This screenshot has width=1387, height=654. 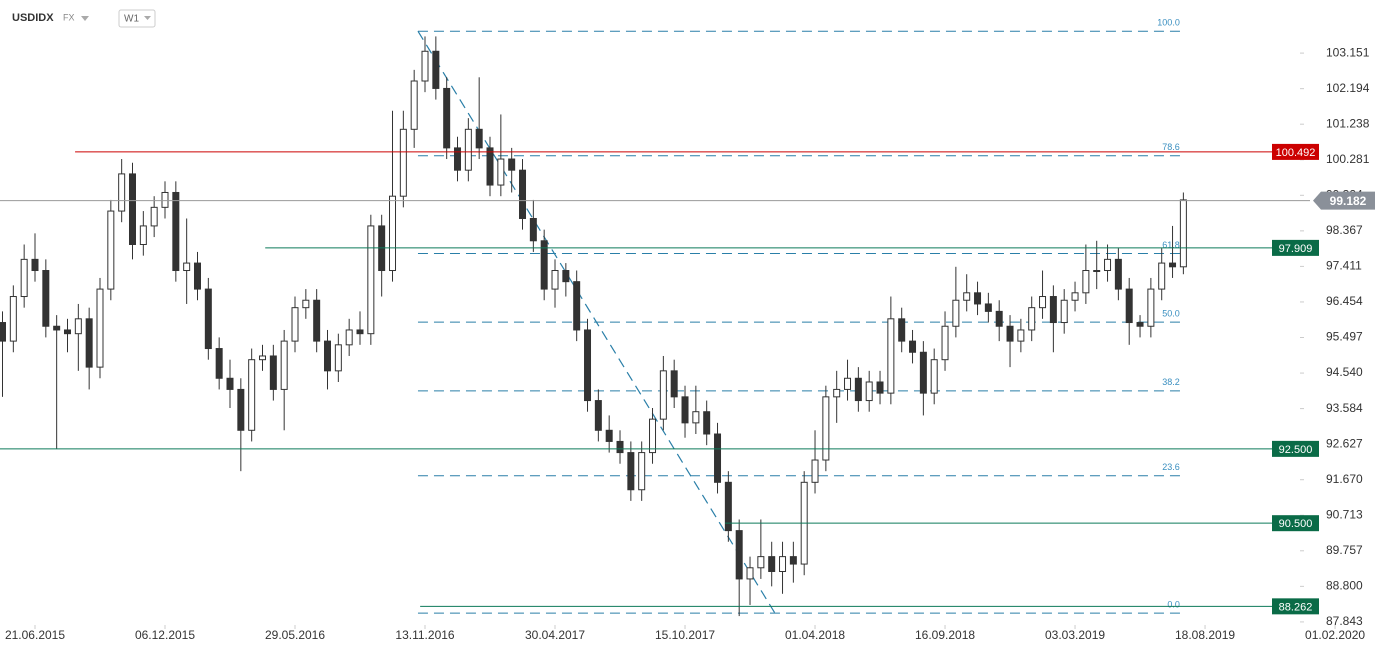 What do you see at coordinates (1344, 586) in the screenshot?
I see `y-tick-label: 88.800` at bounding box center [1344, 586].